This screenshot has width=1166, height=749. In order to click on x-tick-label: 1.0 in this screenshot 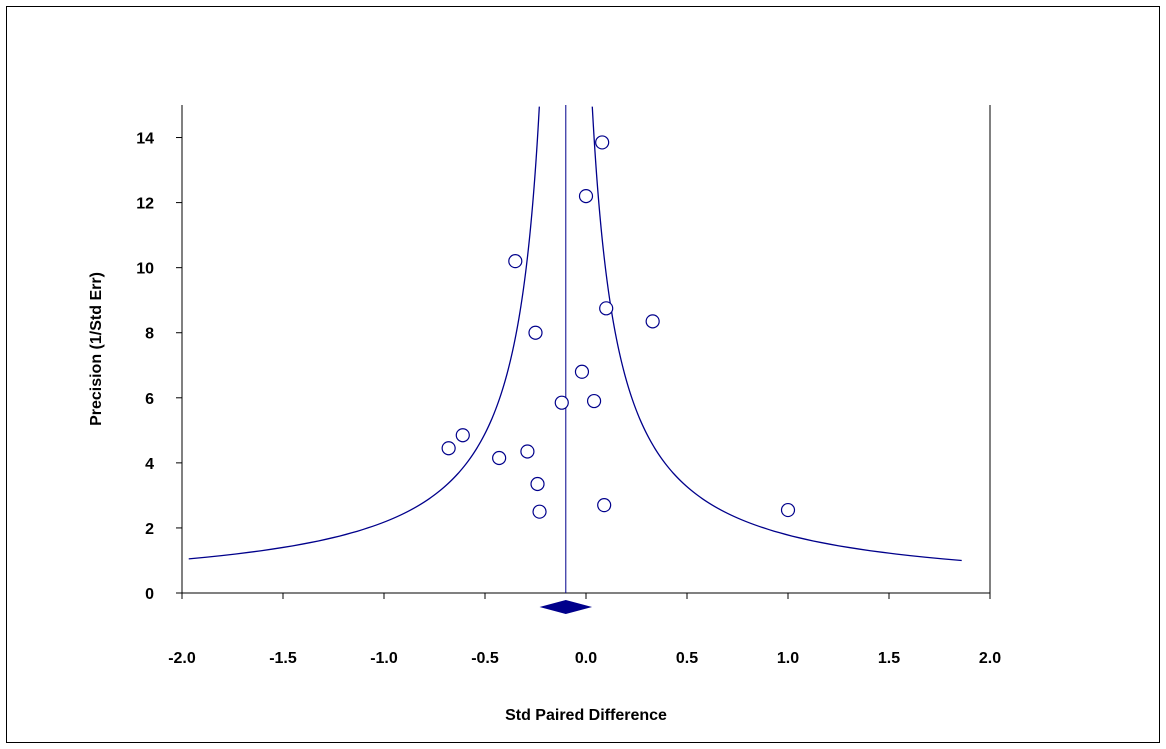, I will do `click(788, 658)`.